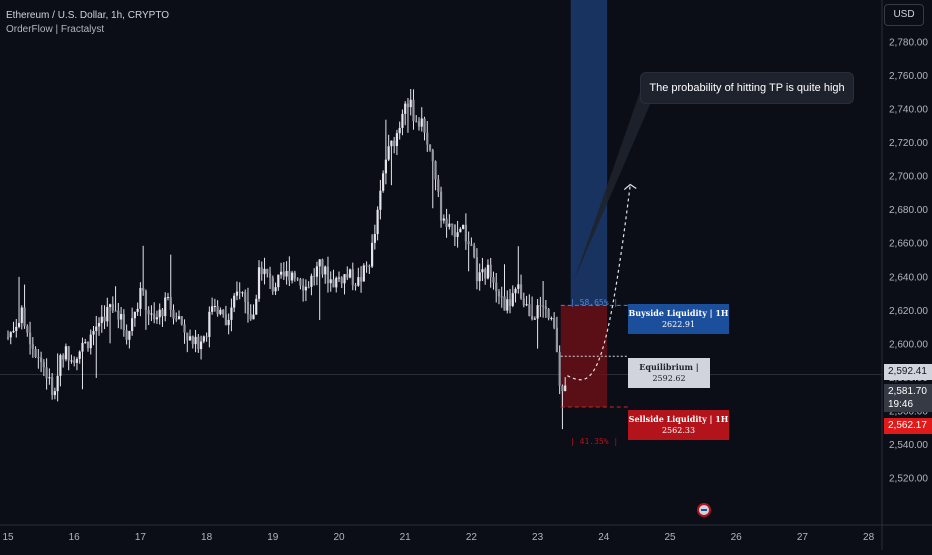 The width and height of the screenshot is (932, 555). I want to click on equilibrium-label: Equilibrium | 2592.62, so click(669, 373).